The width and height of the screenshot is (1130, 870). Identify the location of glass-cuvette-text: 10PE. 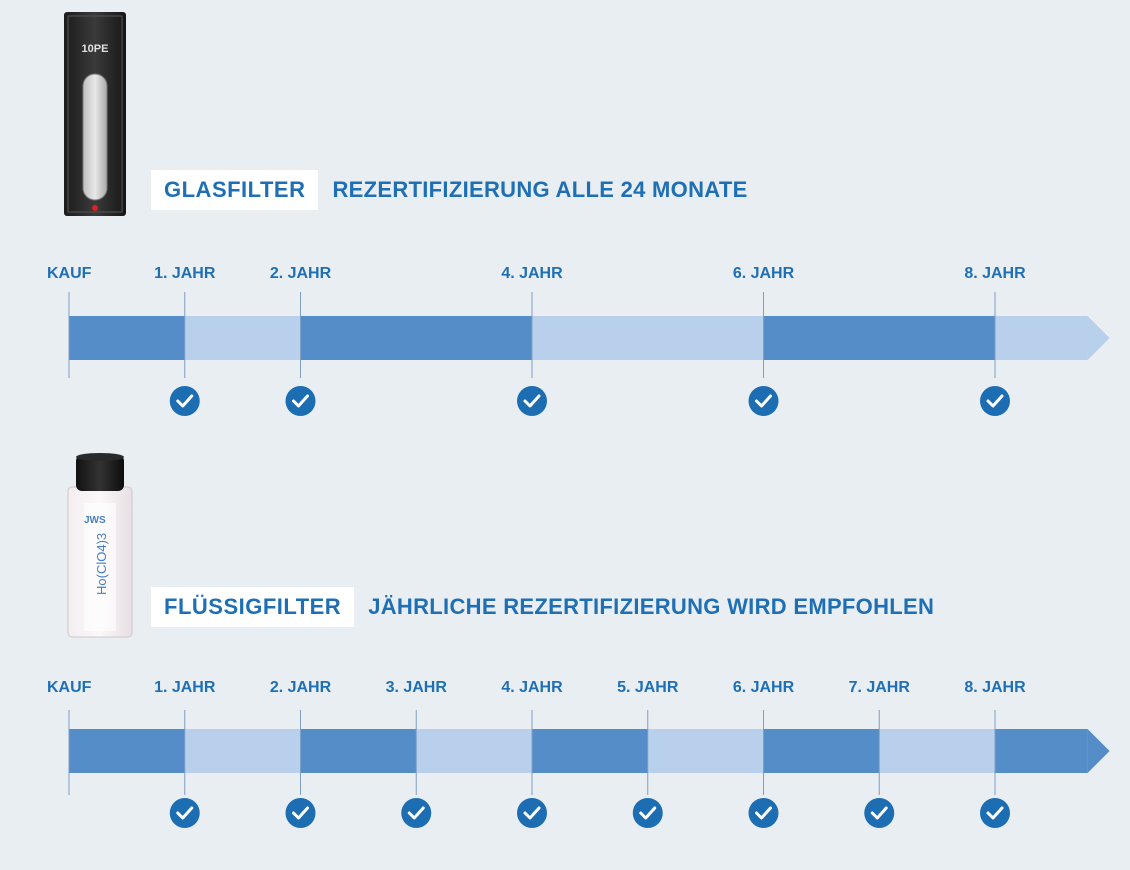
(95, 49).